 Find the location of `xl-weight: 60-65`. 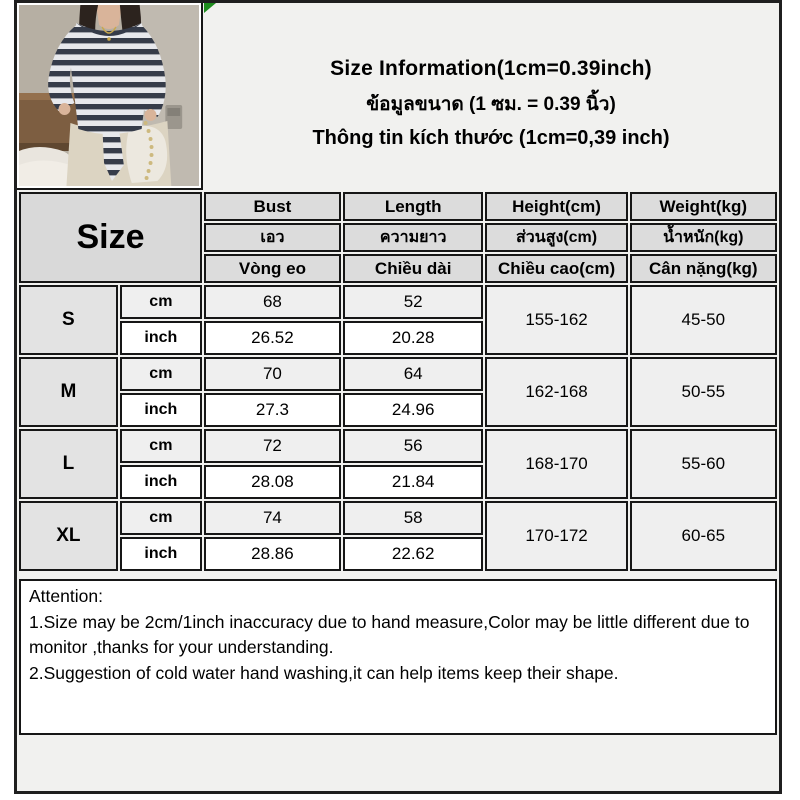

xl-weight: 60-65 is located at coordinates (703, 536).